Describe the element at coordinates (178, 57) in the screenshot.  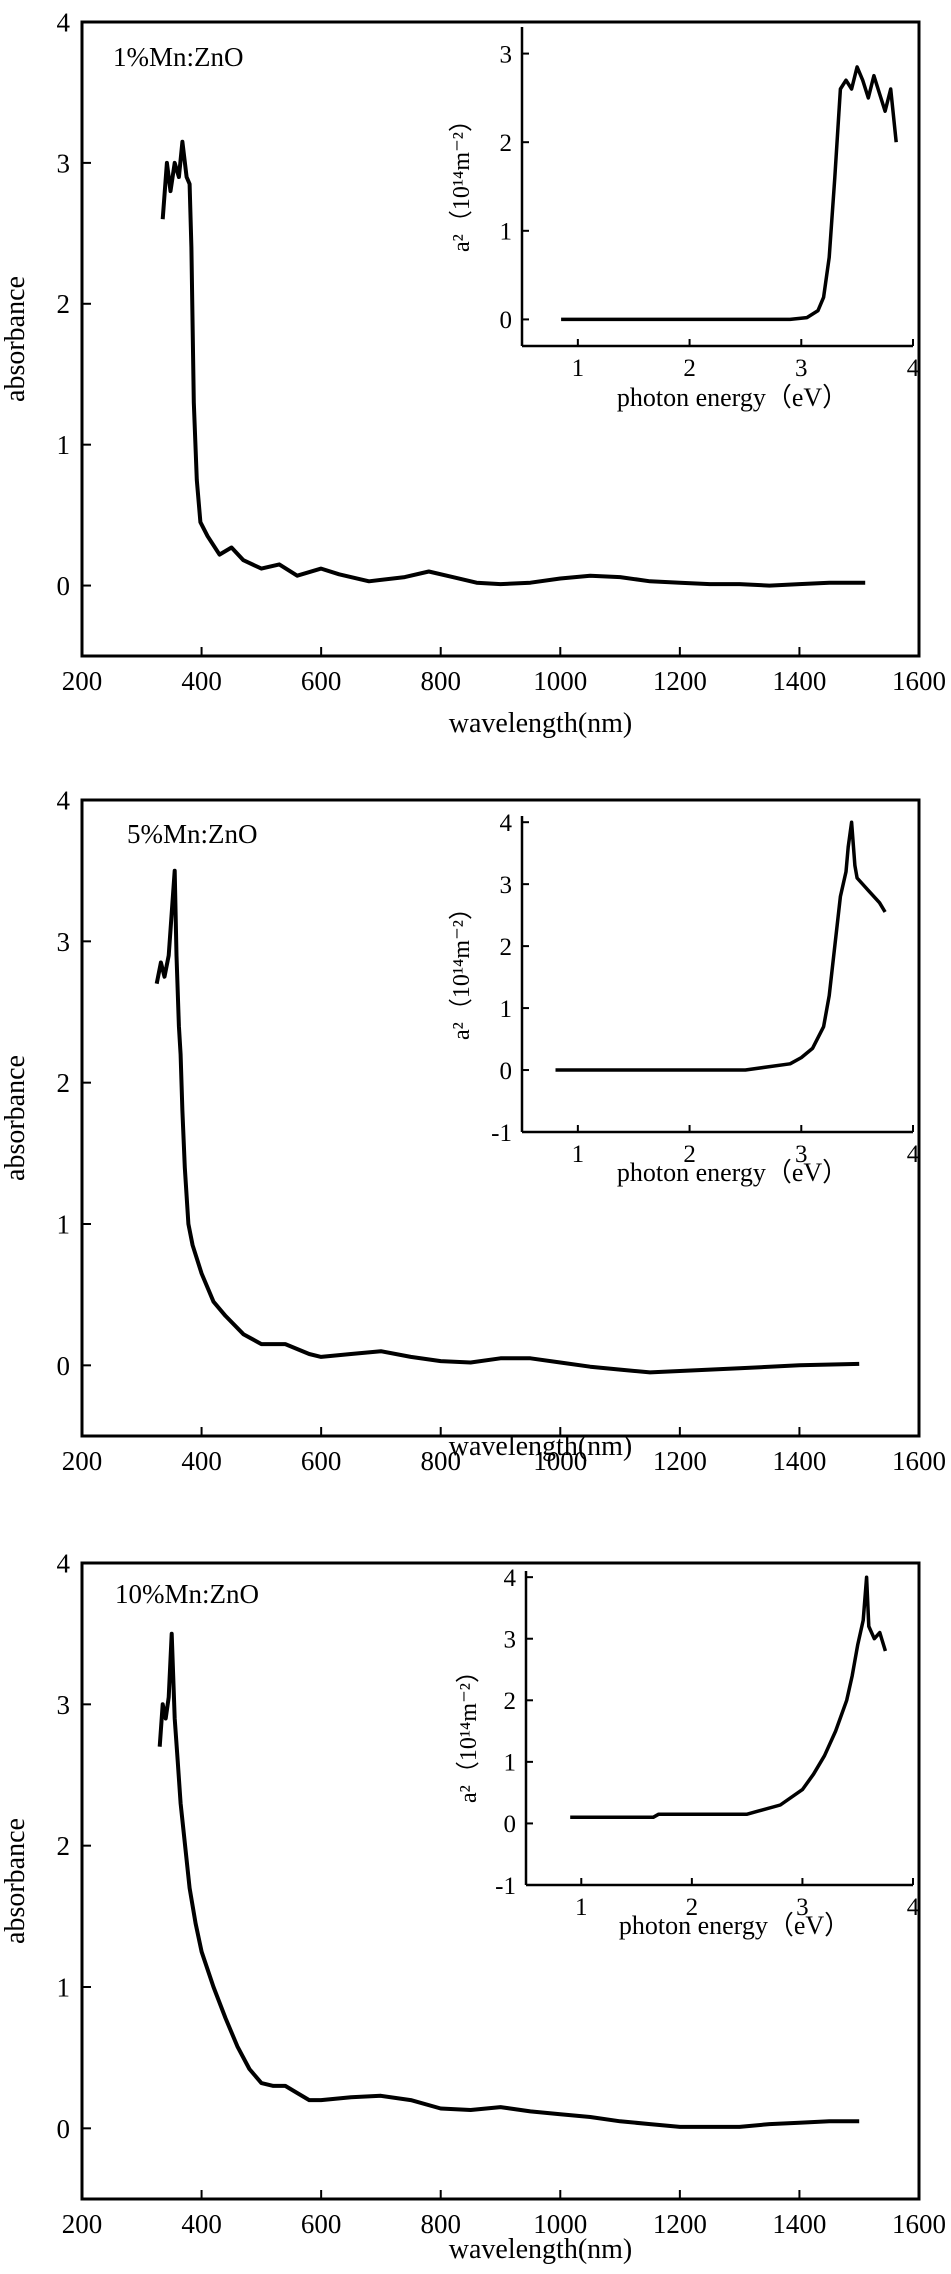
I see `sample-label: 1%Mn:ZnO` at that location.